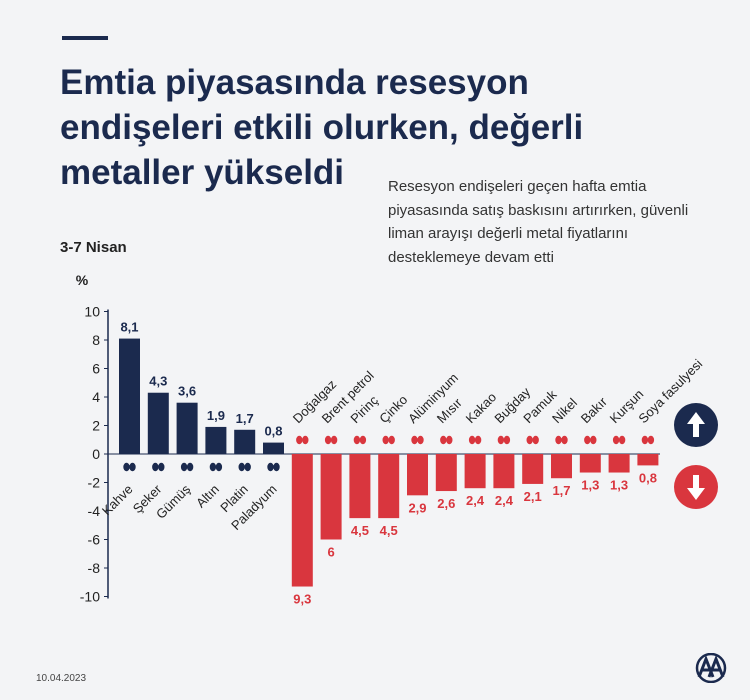 The width and height of the screenshot is (750, 700). I want to click on y-tick-label: 0, so click(96, 454).